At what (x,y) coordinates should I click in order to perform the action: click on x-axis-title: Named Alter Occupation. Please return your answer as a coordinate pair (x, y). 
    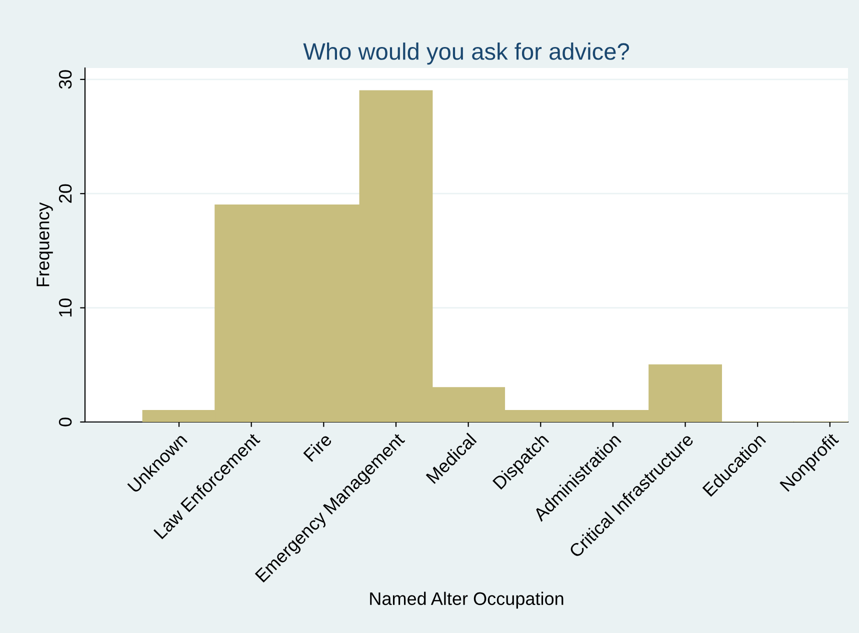
    Looking at the image, I should click on (467, 600).